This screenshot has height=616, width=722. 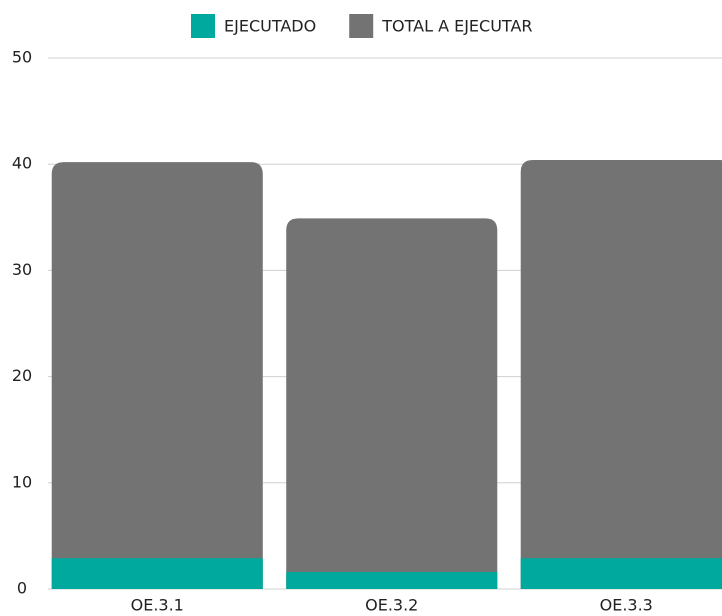 I want to click on legend-label: EJECUTADO, so click(x=270, y=26).